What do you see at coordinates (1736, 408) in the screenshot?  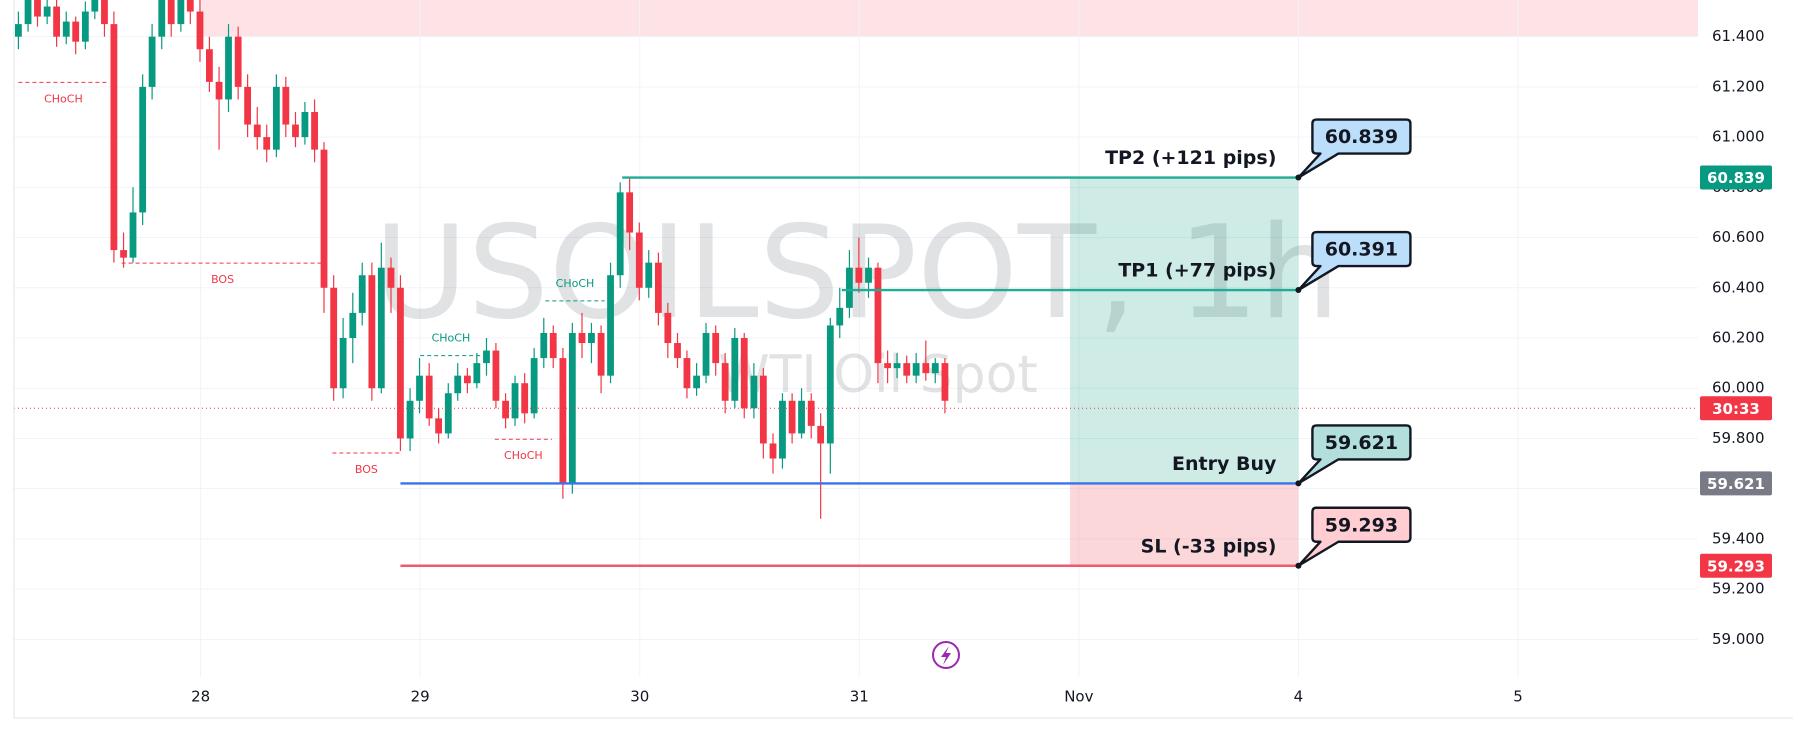 I see `countdown-badge` at bounding box center [1736, 408].